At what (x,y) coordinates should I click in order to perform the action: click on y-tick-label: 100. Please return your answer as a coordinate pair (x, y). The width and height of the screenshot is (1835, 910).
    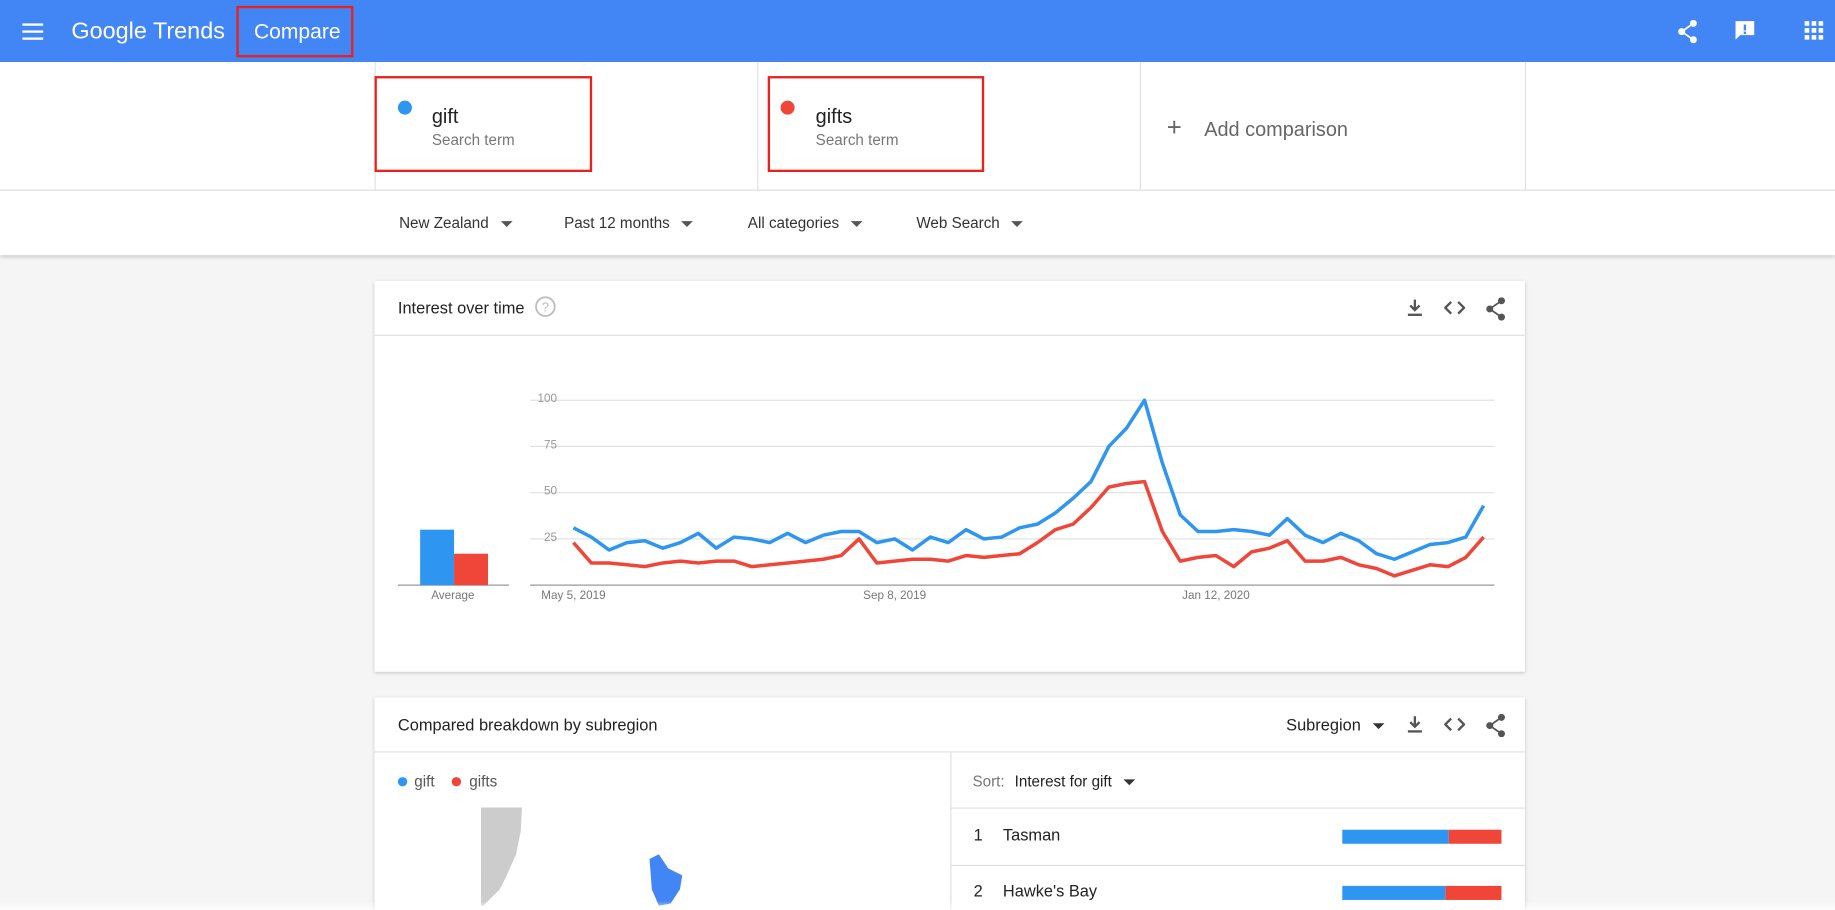
    Looking at the image, I should click on (548, 398).